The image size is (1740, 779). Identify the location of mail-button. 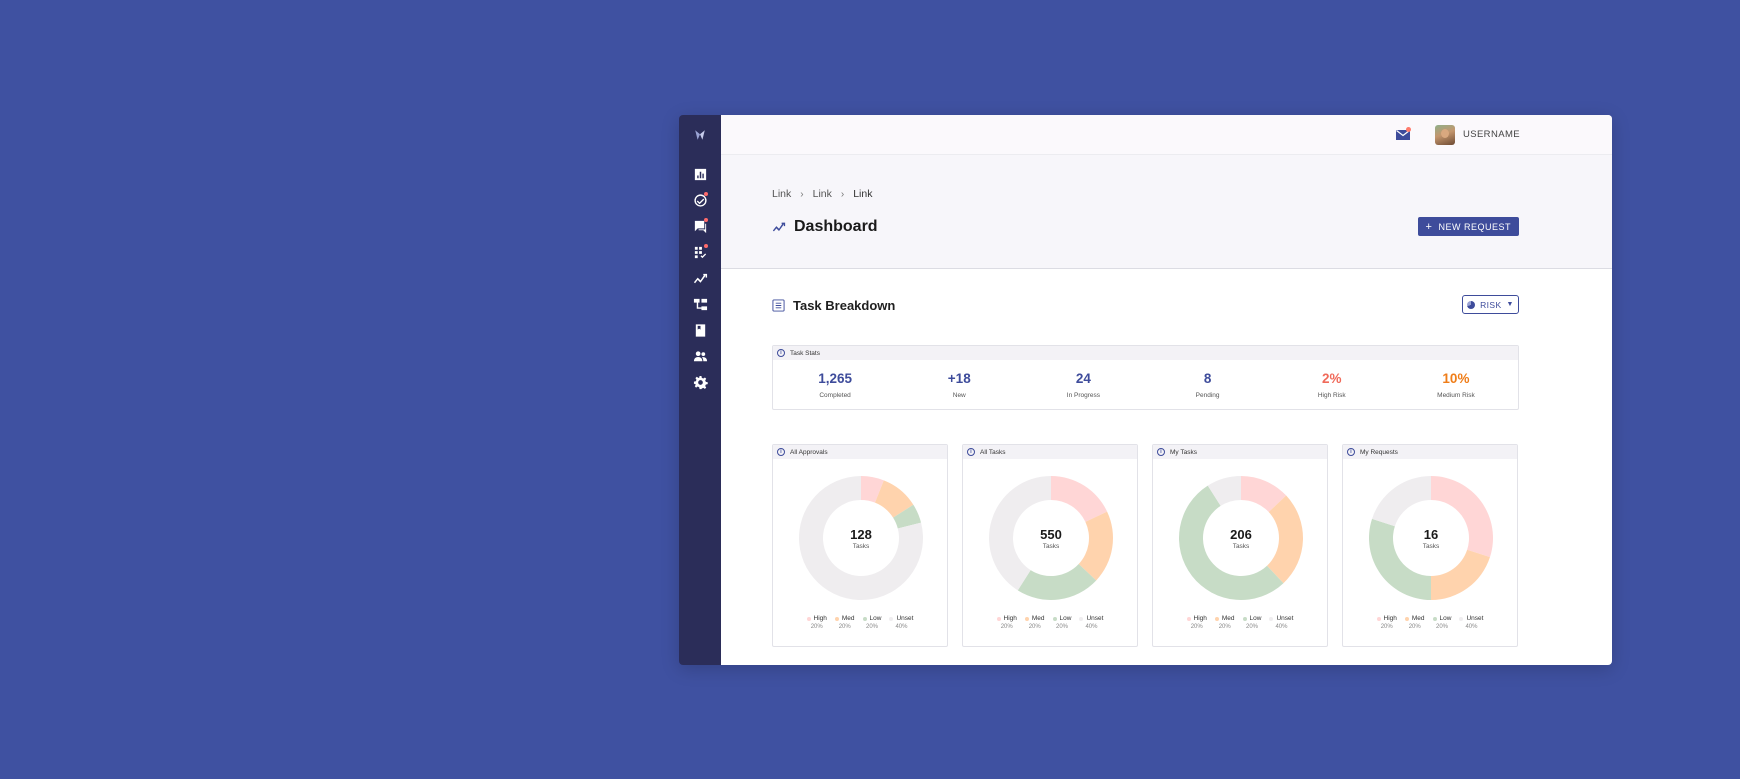
(1403, 134).